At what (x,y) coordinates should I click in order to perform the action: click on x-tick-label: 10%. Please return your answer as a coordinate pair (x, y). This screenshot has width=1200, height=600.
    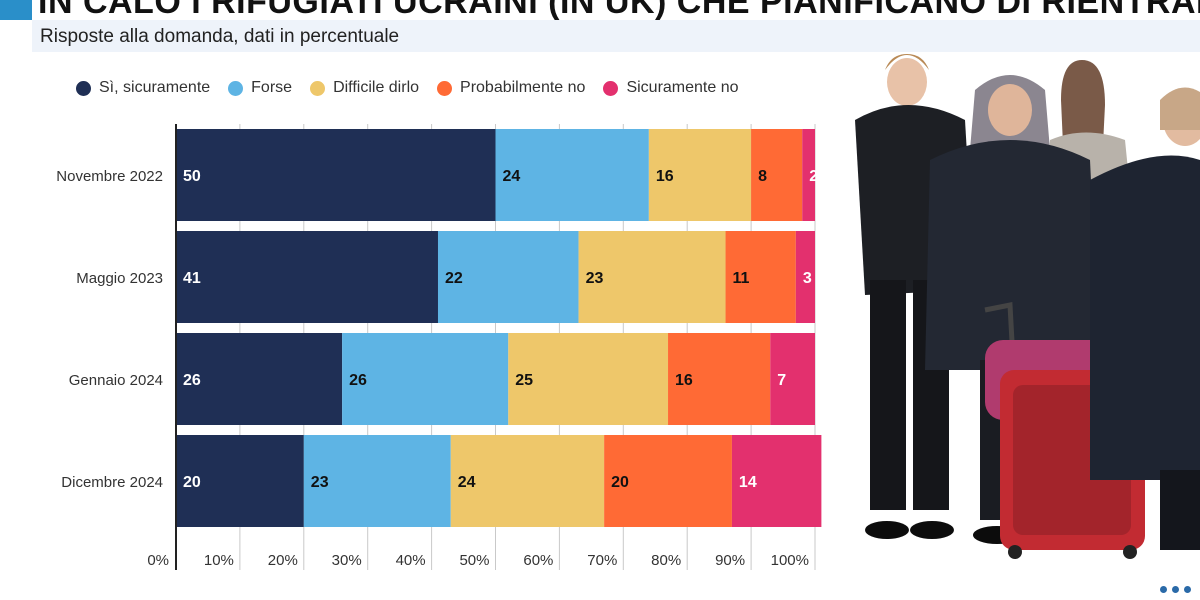
    Looking at the image, I should click on (219, 560).